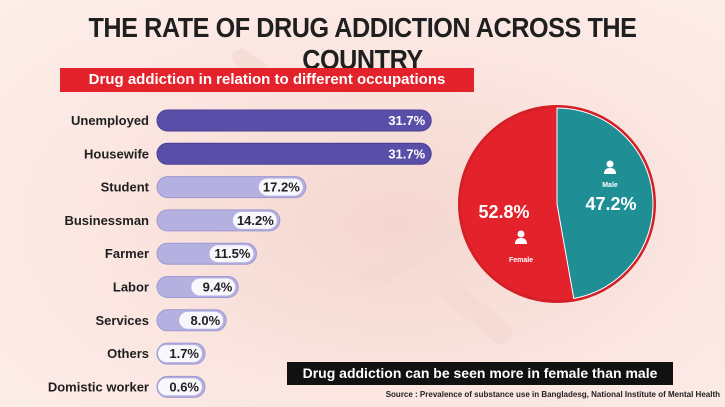  What do you see at coordinates (521, 237) in the screenshot?
I see `female-person-icon` at bounding box center [521, 237].